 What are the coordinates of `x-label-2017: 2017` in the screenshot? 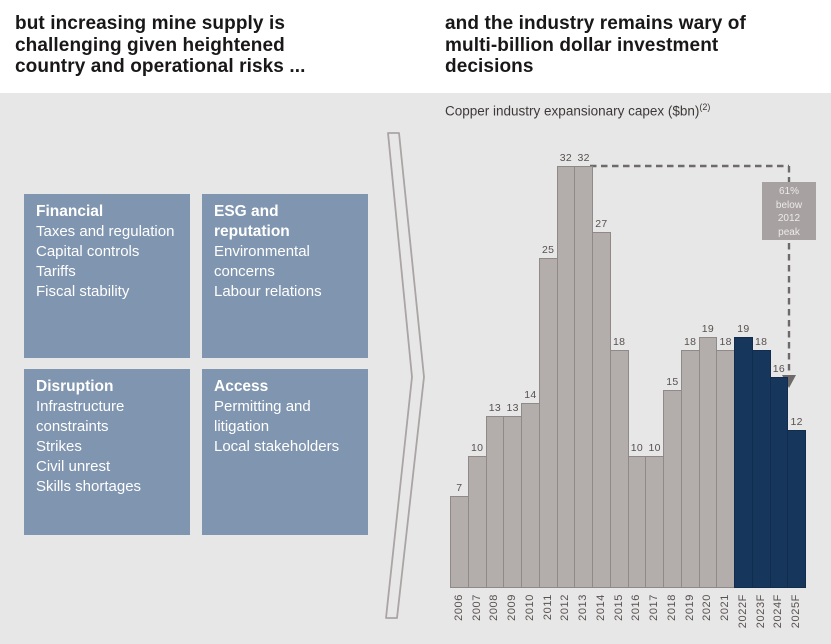 It's located at (654, 607).